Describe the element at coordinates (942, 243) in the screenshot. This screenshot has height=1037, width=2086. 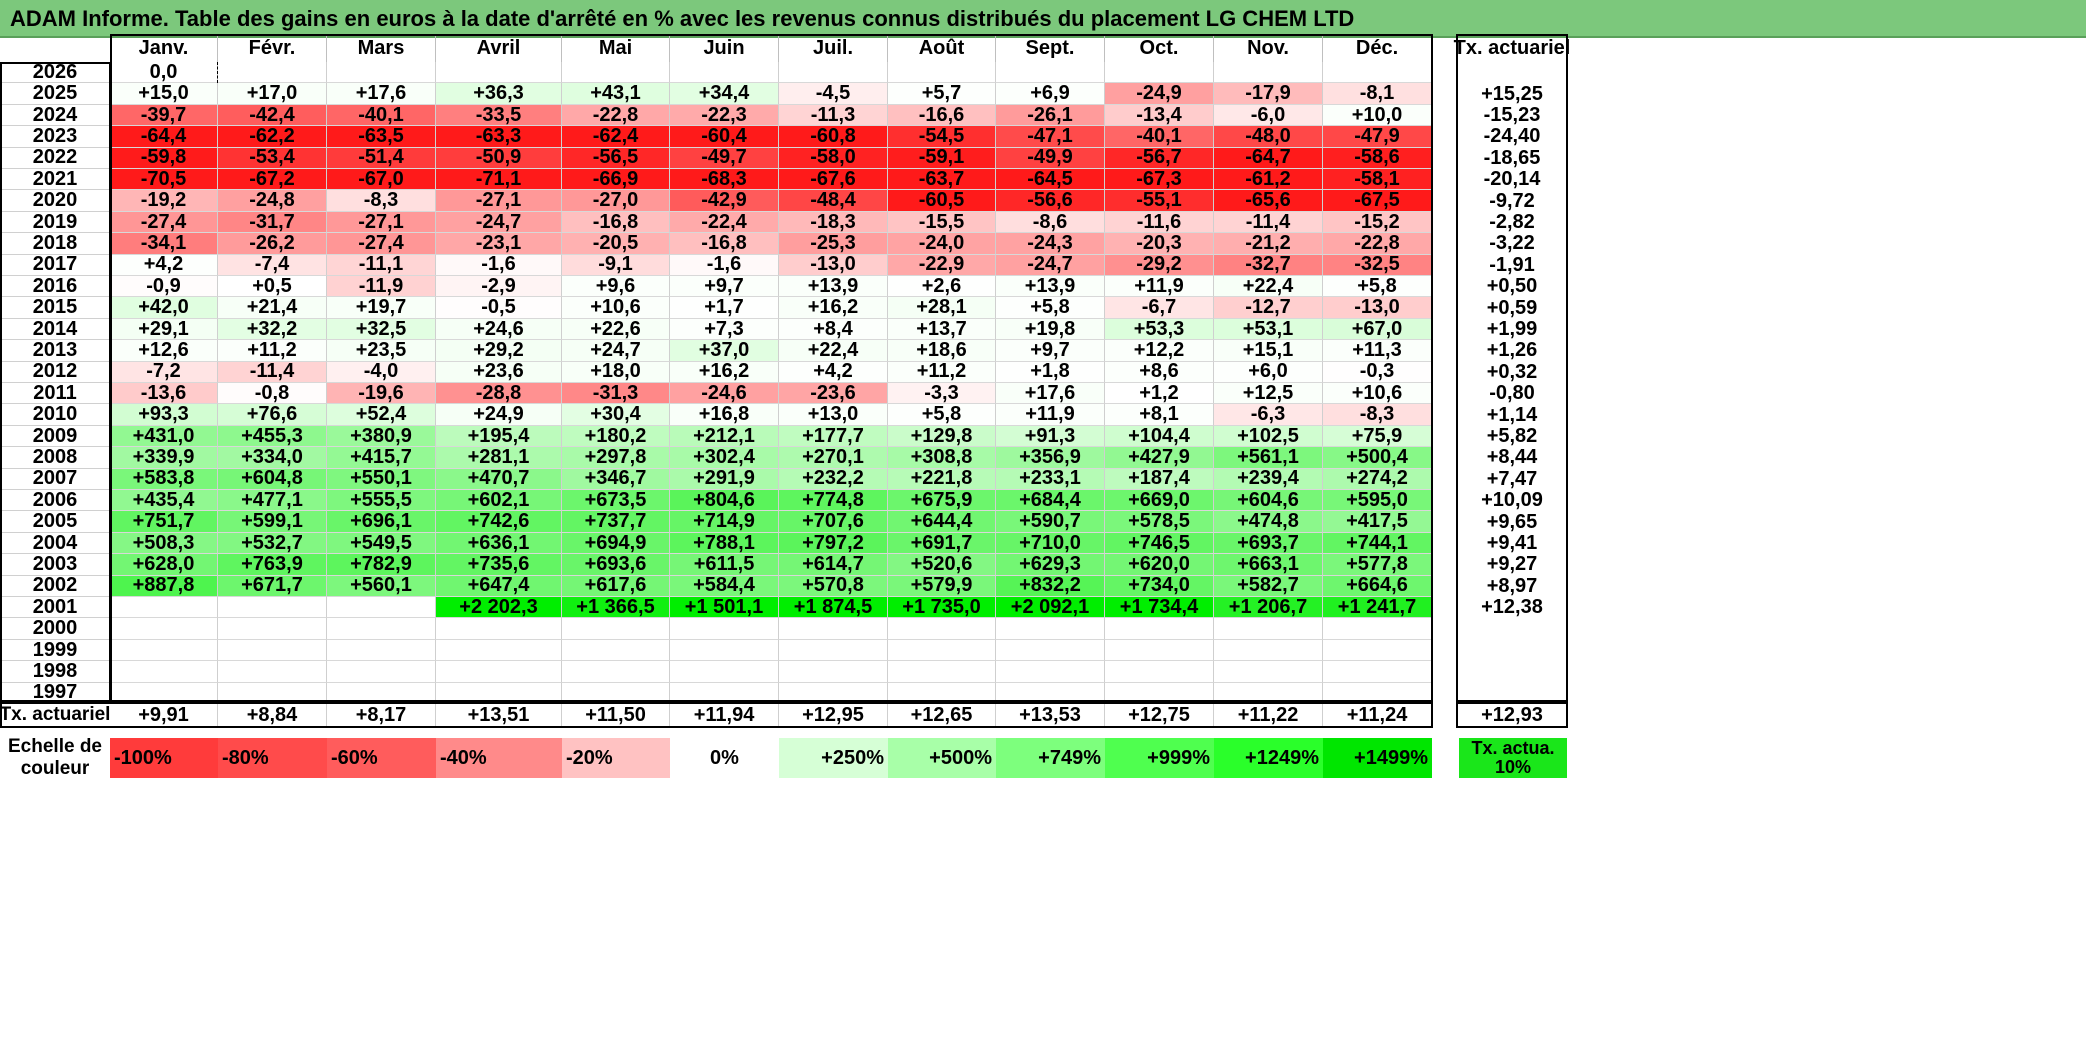
I see `table-cell: -24,0` at that location.